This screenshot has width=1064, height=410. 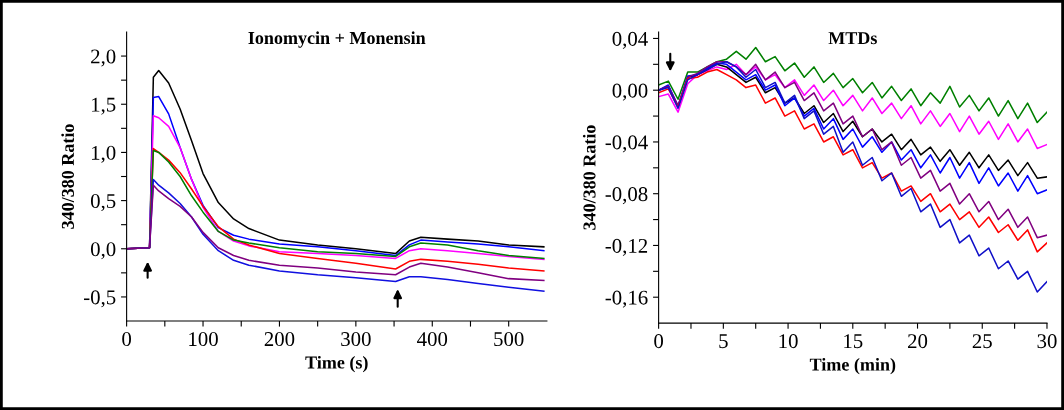 What do you see at coordinates (630, 40) in the screenshot?
I see `y-tick-label: 0,04` at bounding box center [630, 40].